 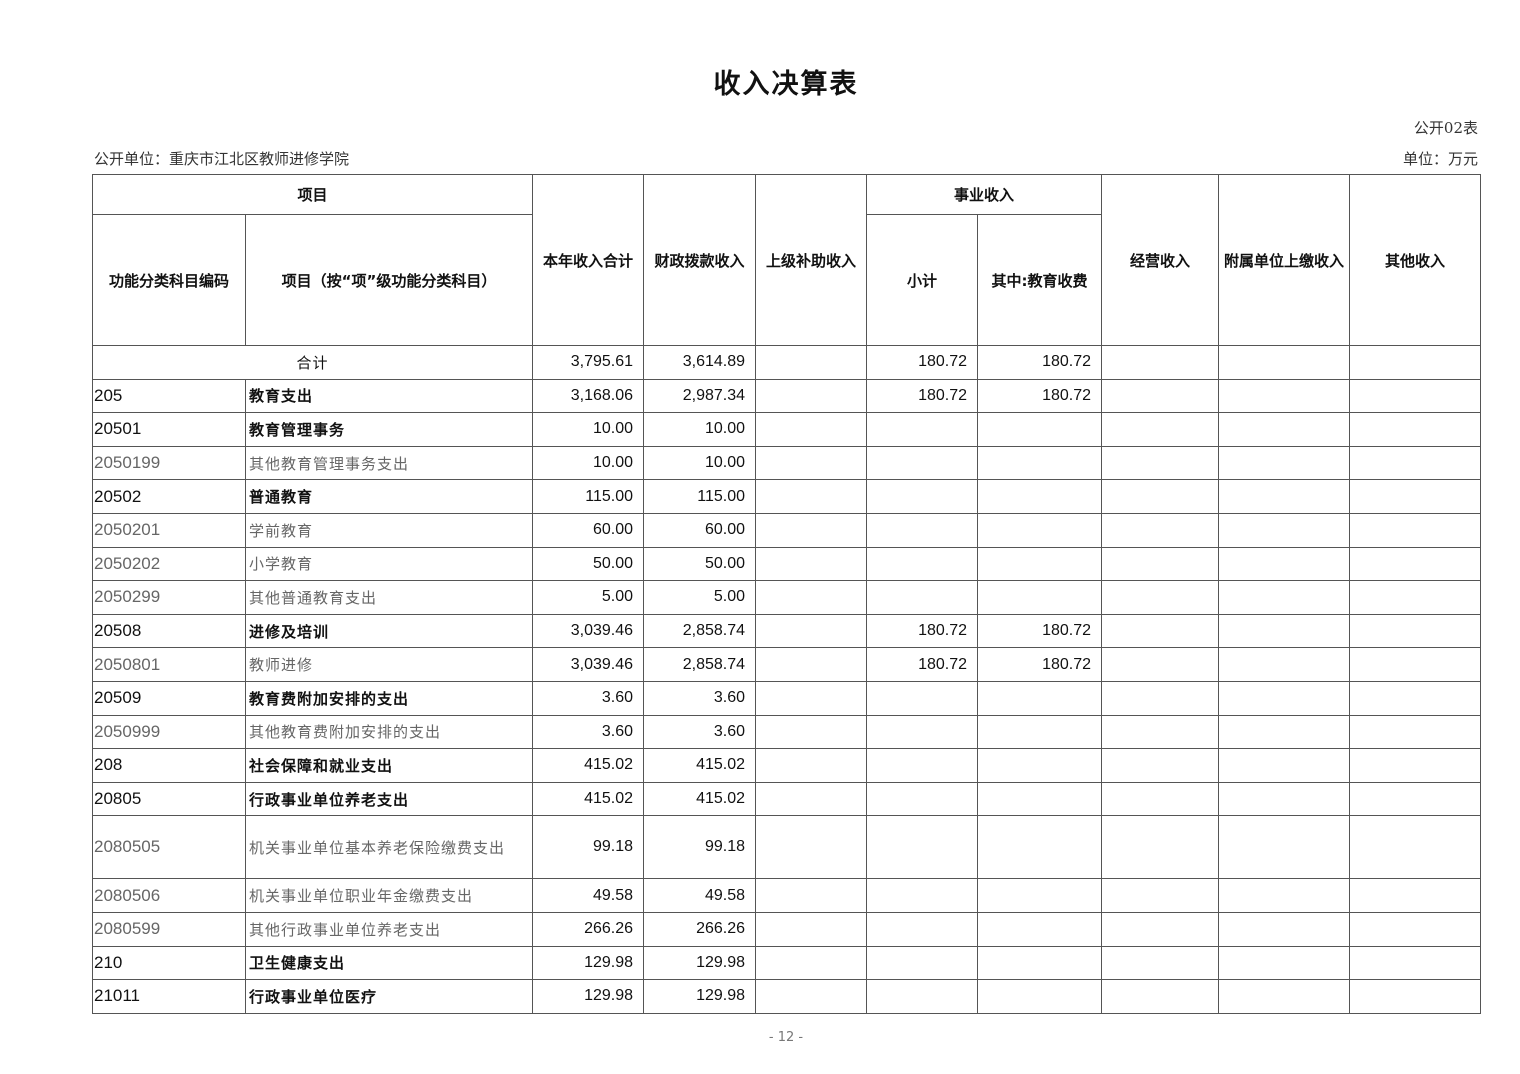 I want to click on row-total: 3,168.06, so click(x=588, y=396).